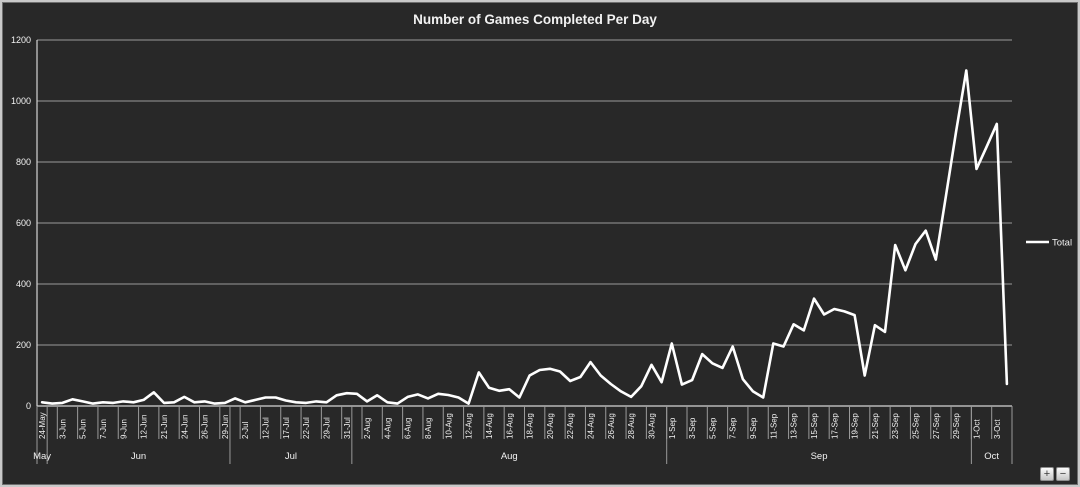 The width and height of the screenshot is (1080, 487). I want to click on x-axis-date-label: 17-Jul, so click(286, 428).